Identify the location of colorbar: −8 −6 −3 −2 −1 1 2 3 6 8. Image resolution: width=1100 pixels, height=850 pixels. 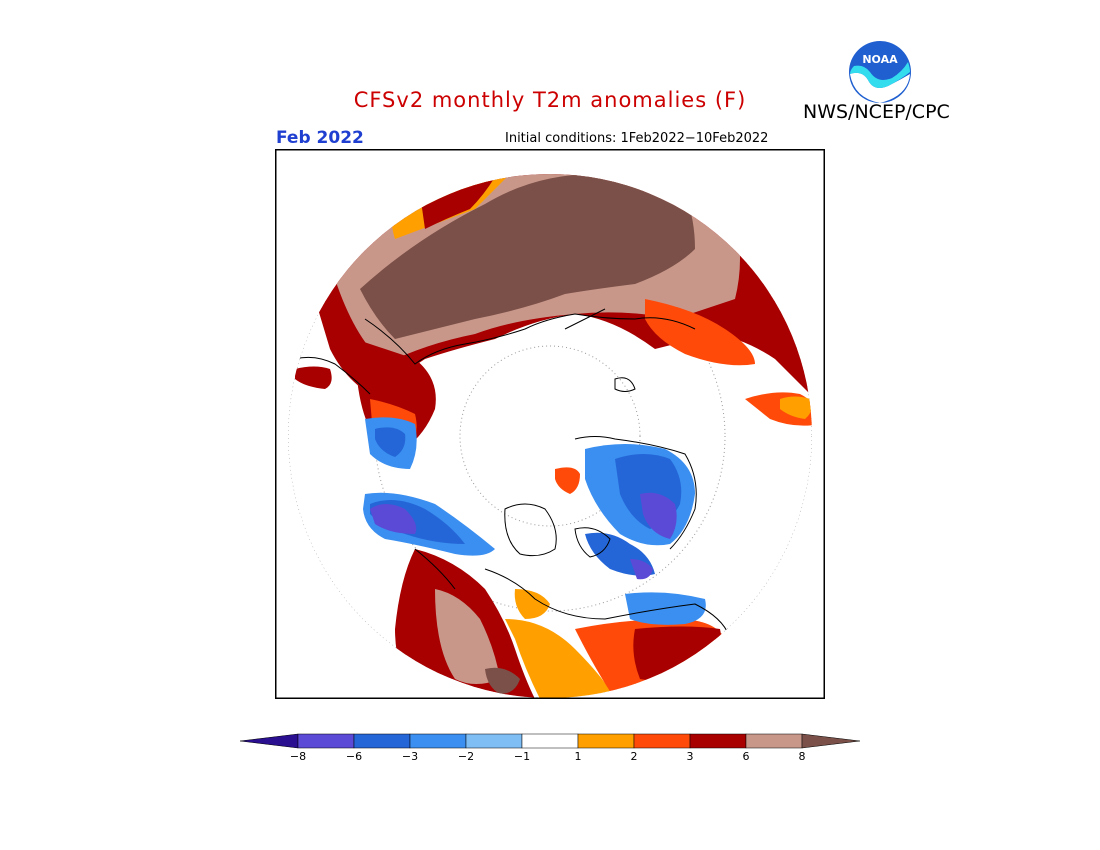
(550, 748).